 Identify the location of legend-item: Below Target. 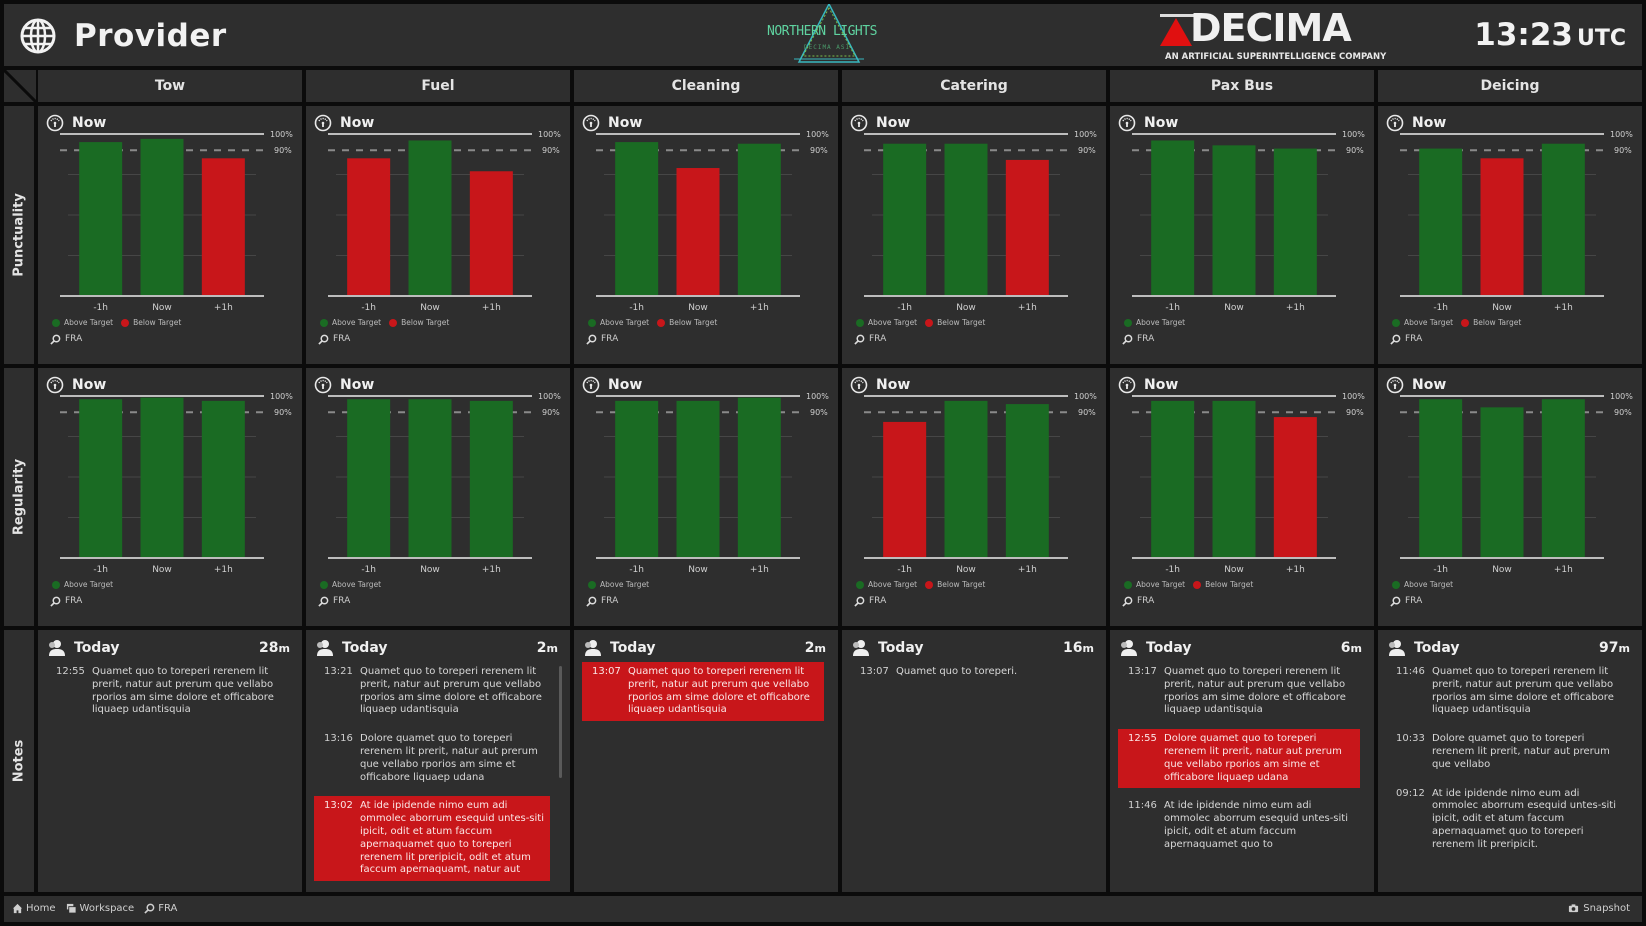
(419, 322).